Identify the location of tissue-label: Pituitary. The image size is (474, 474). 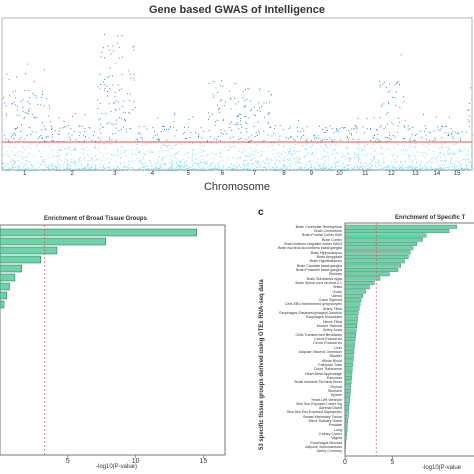
(335, 274).